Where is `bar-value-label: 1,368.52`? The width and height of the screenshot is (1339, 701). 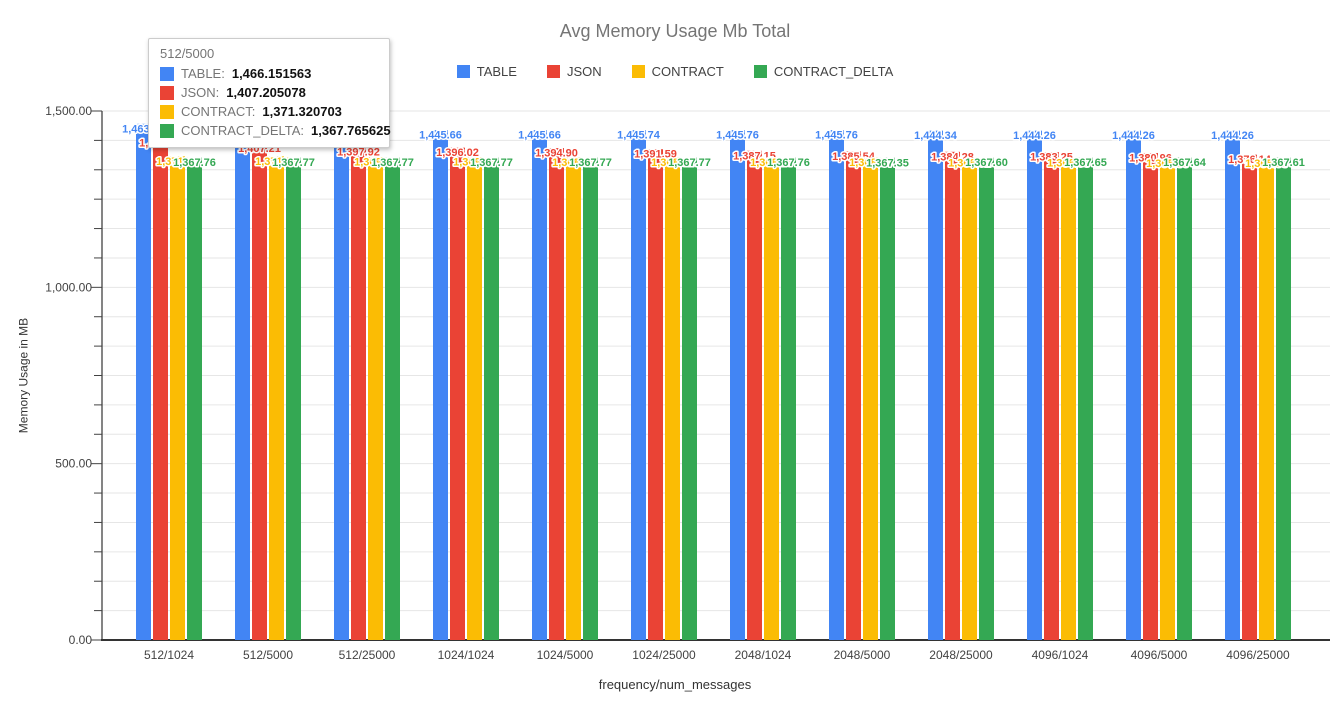 bar-value-label: 1,368.52 is located at coordinates (672, 163).